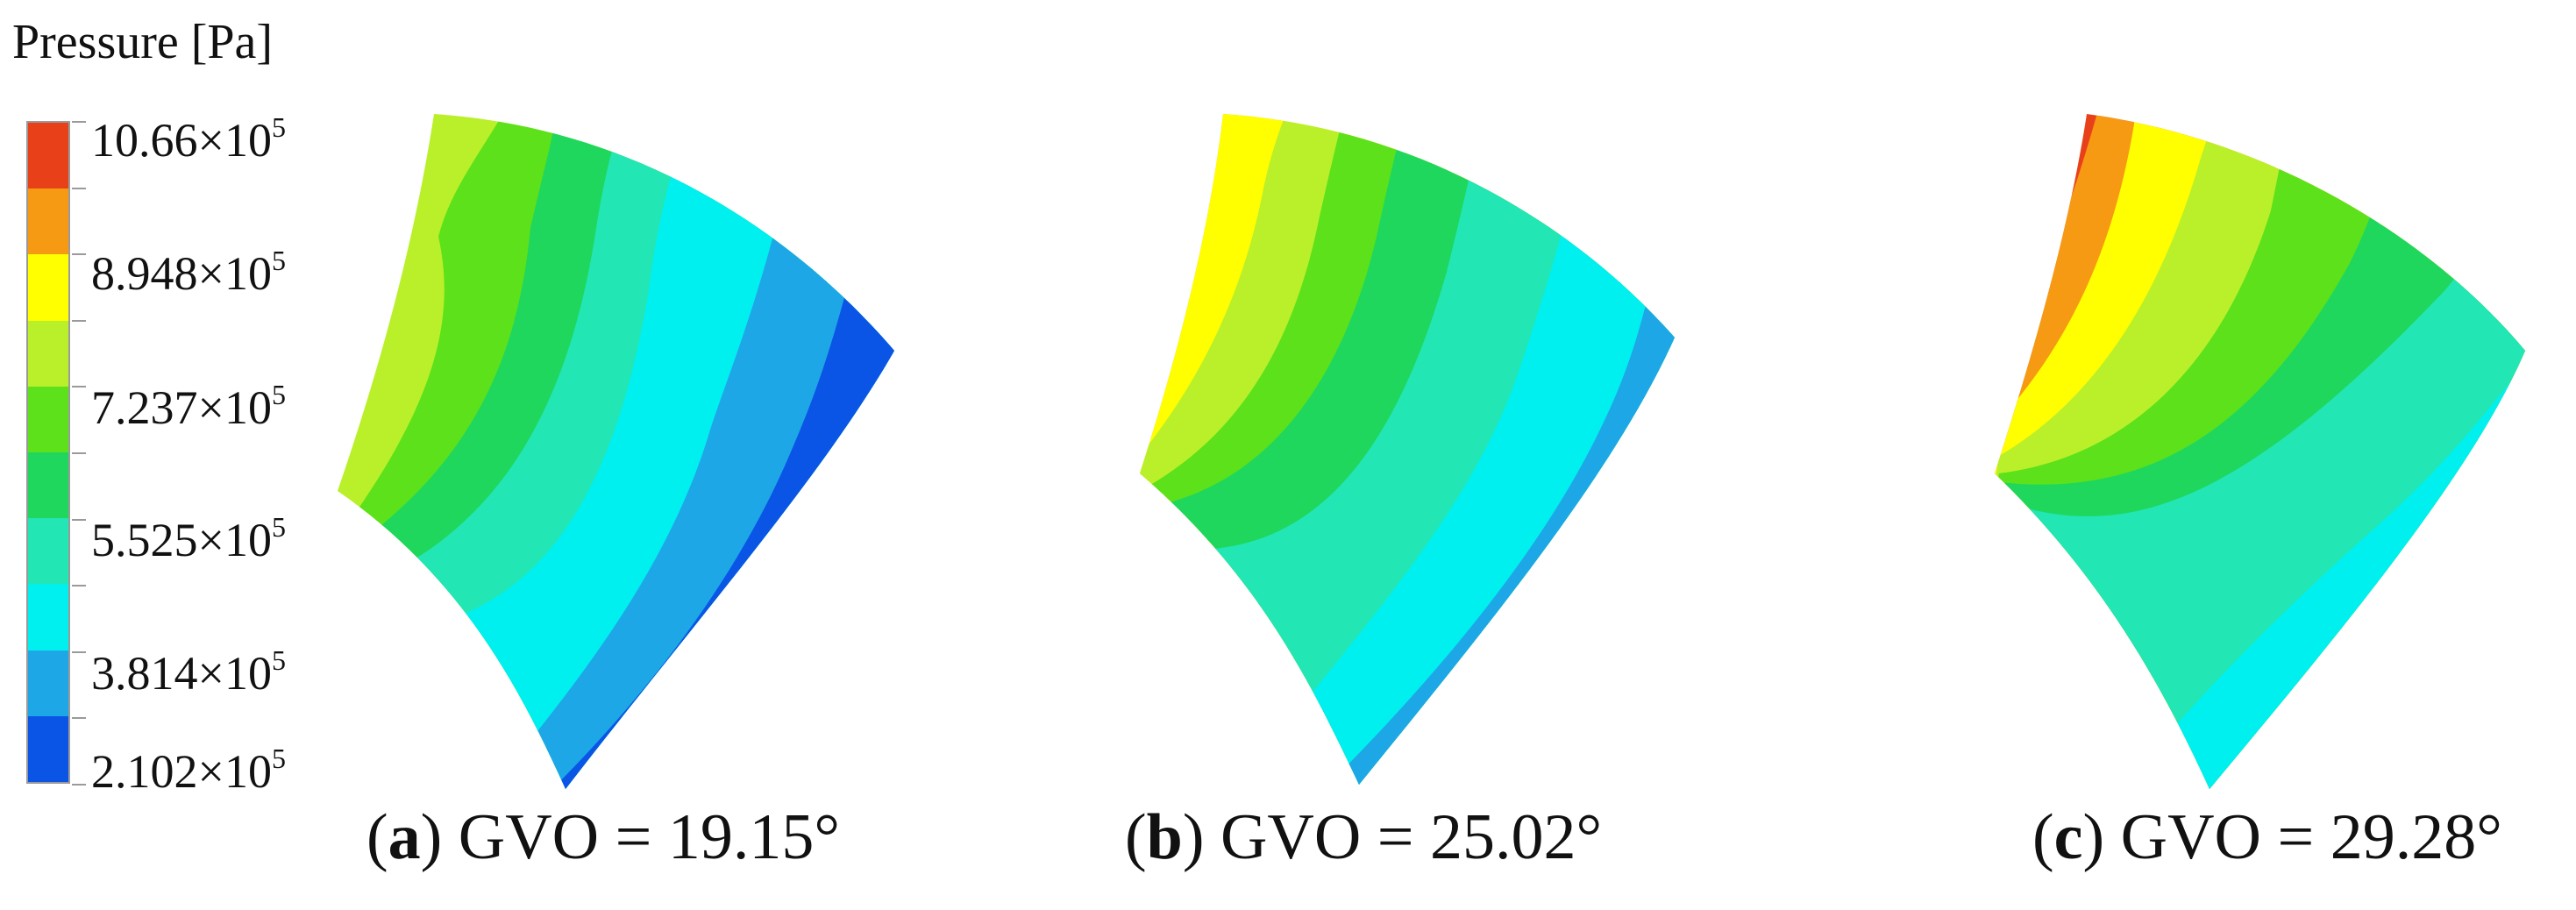 Image resolution: width=2576 pixels, height=910 pixels. I want to click on legend-label-3: 7.237×10⁵, so click(188, 406).